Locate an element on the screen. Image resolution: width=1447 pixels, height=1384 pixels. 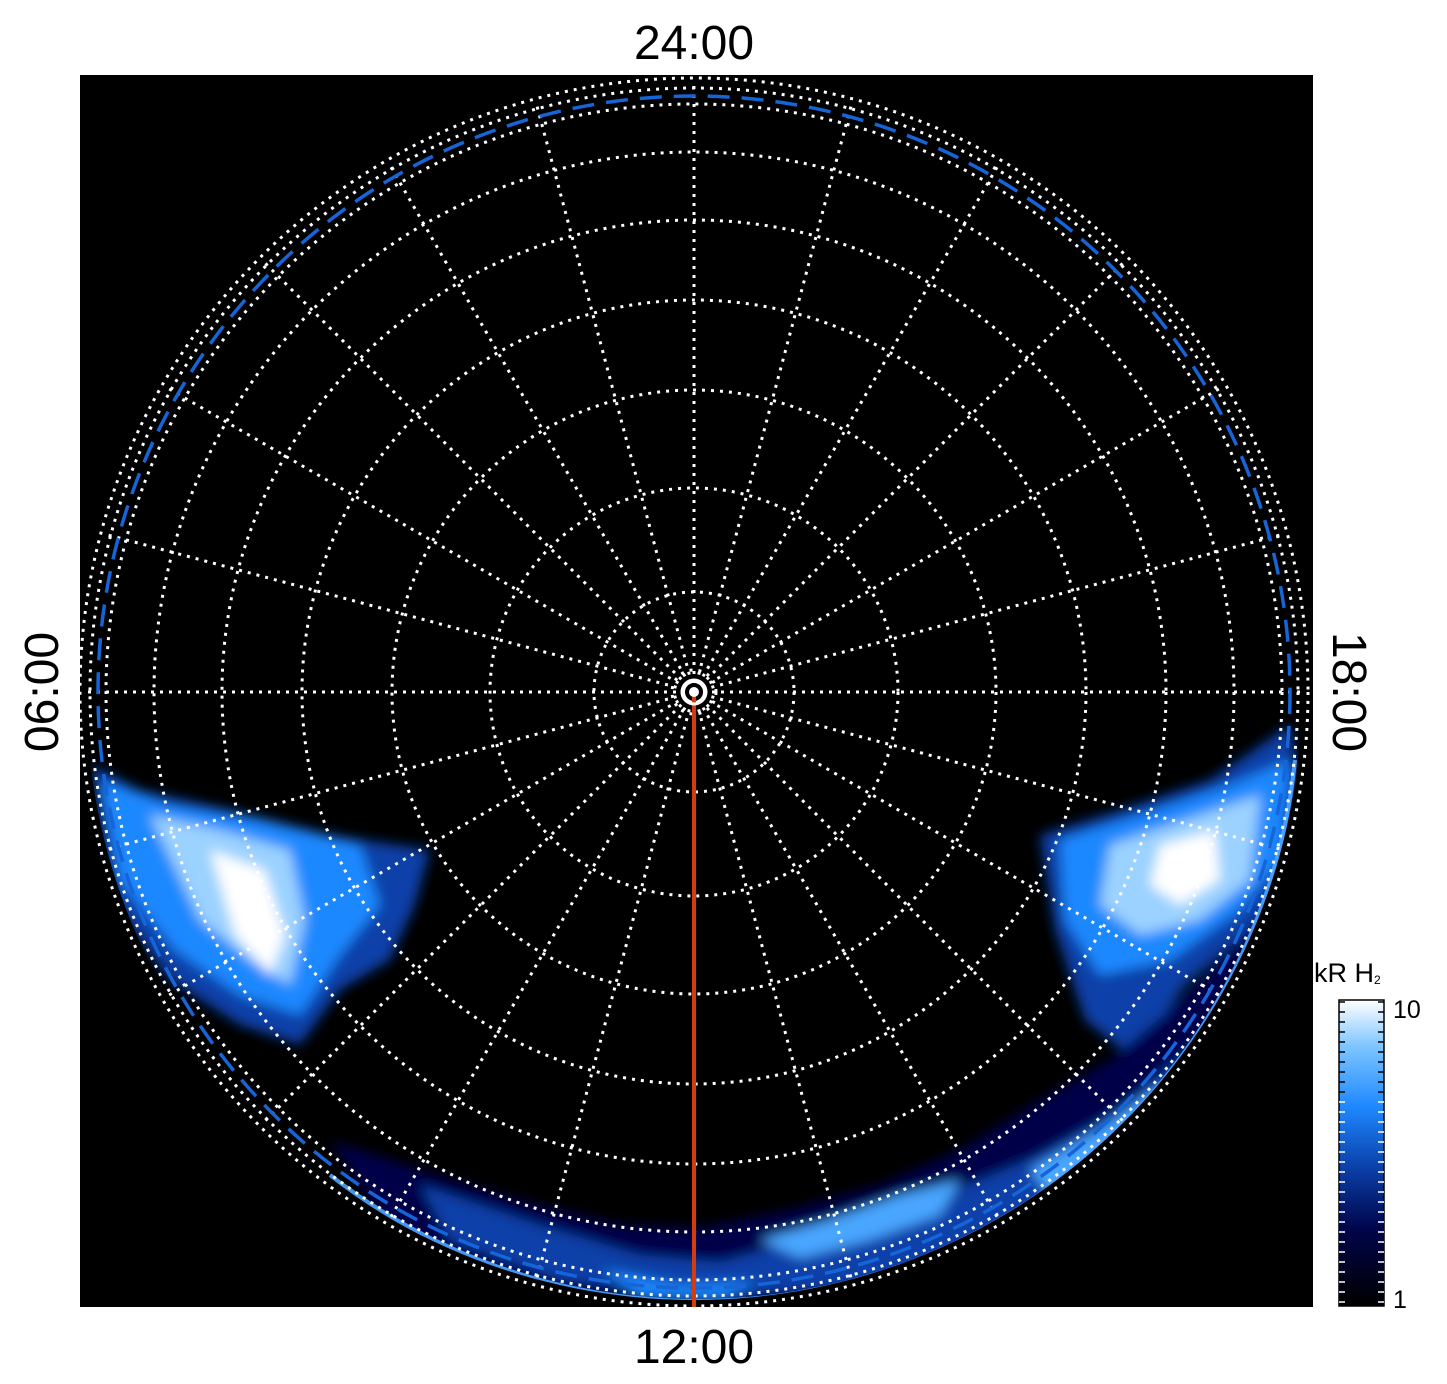
colorbar-max-label: 10 is located at coordinates (1407, 1010).